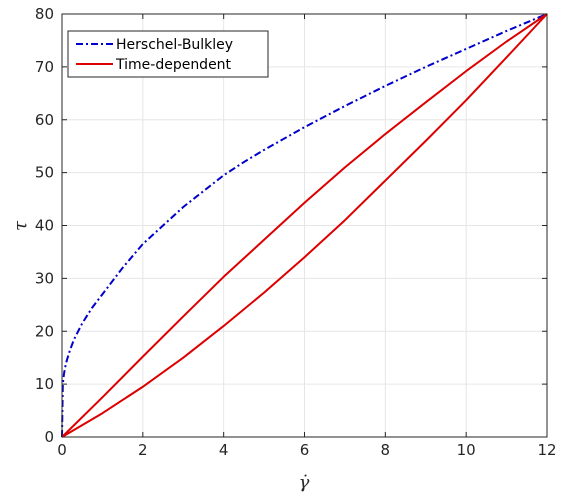  What do you see at coordinates (20, 225) in the screenshot?
I see `y-axis-label: τ` at bounding box center [20, 225].